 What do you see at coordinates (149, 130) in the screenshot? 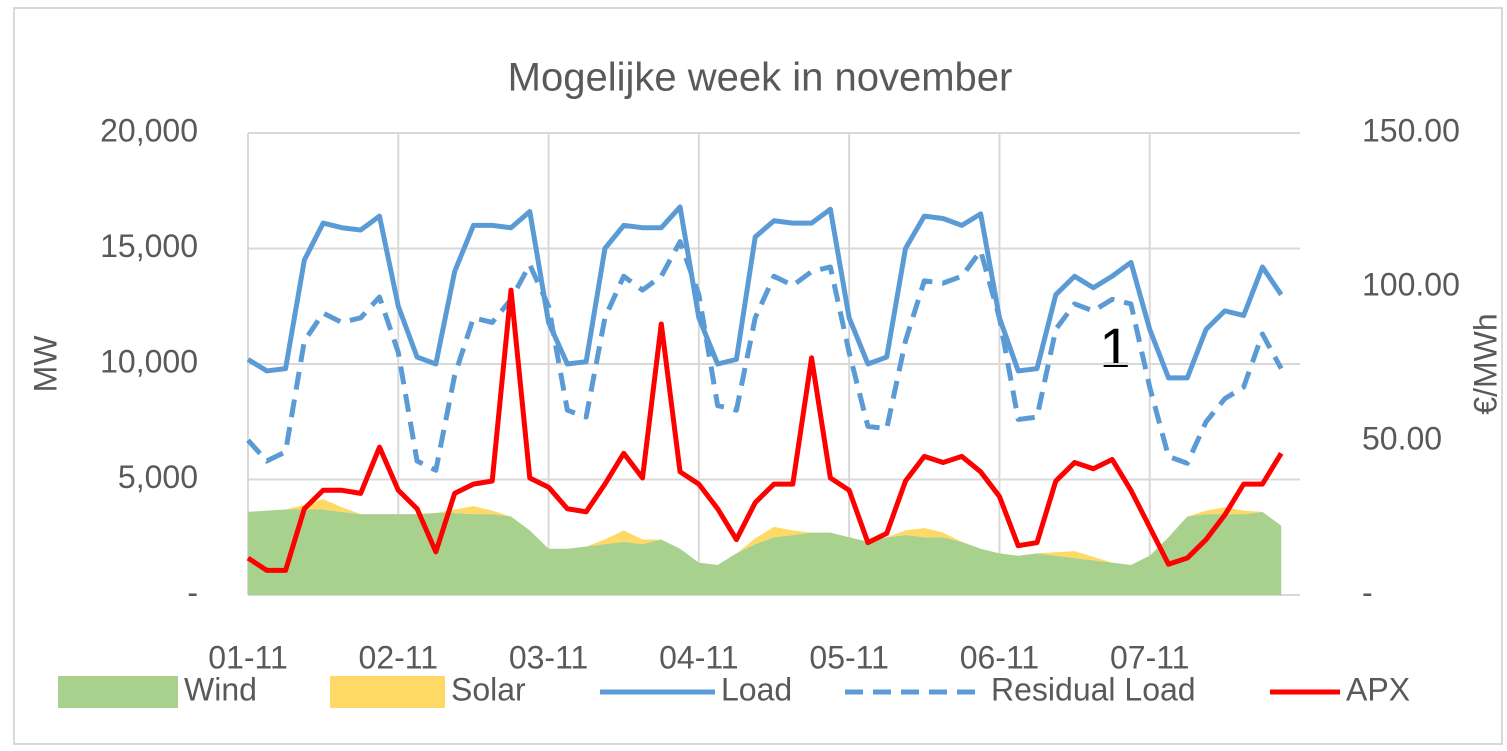
I see `y-tick-label: 20,000` at bounding box center [149, 130].